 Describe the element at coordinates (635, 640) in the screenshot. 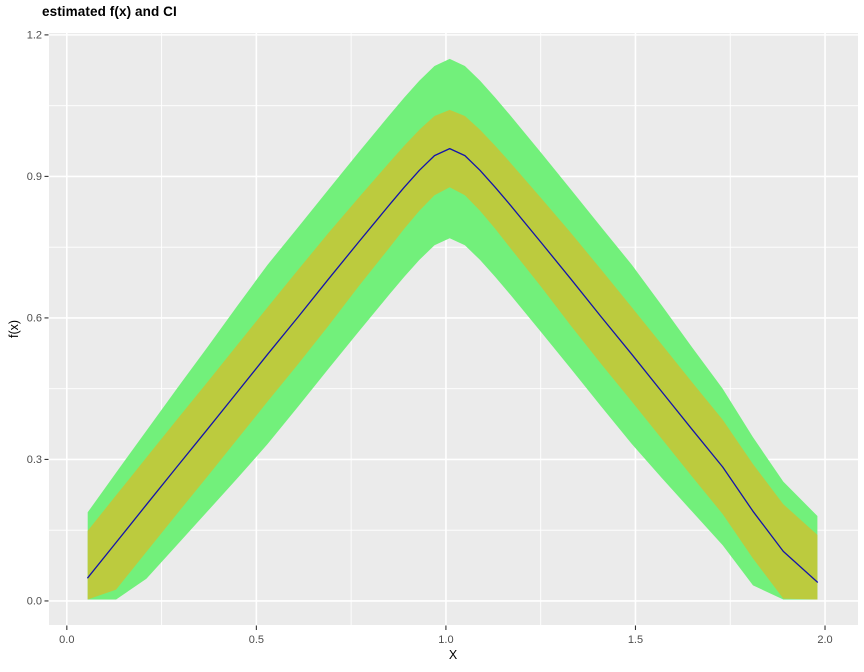

I see `x-tick-label: 1.5` at that location.